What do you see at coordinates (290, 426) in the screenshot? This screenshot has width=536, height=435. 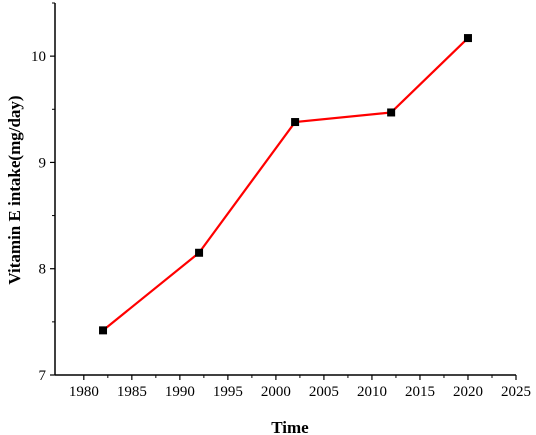 I see `x-axis-title: Time` at bounding box center [290, 426].